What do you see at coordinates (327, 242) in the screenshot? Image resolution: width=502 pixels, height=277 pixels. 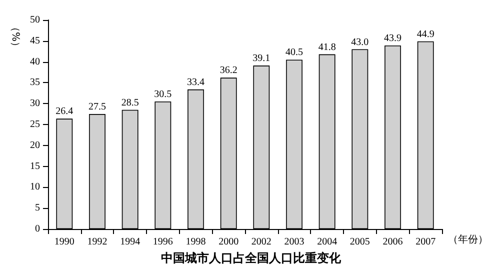 I see `x-tick-label: 2004` at bounding box center [327, 242].